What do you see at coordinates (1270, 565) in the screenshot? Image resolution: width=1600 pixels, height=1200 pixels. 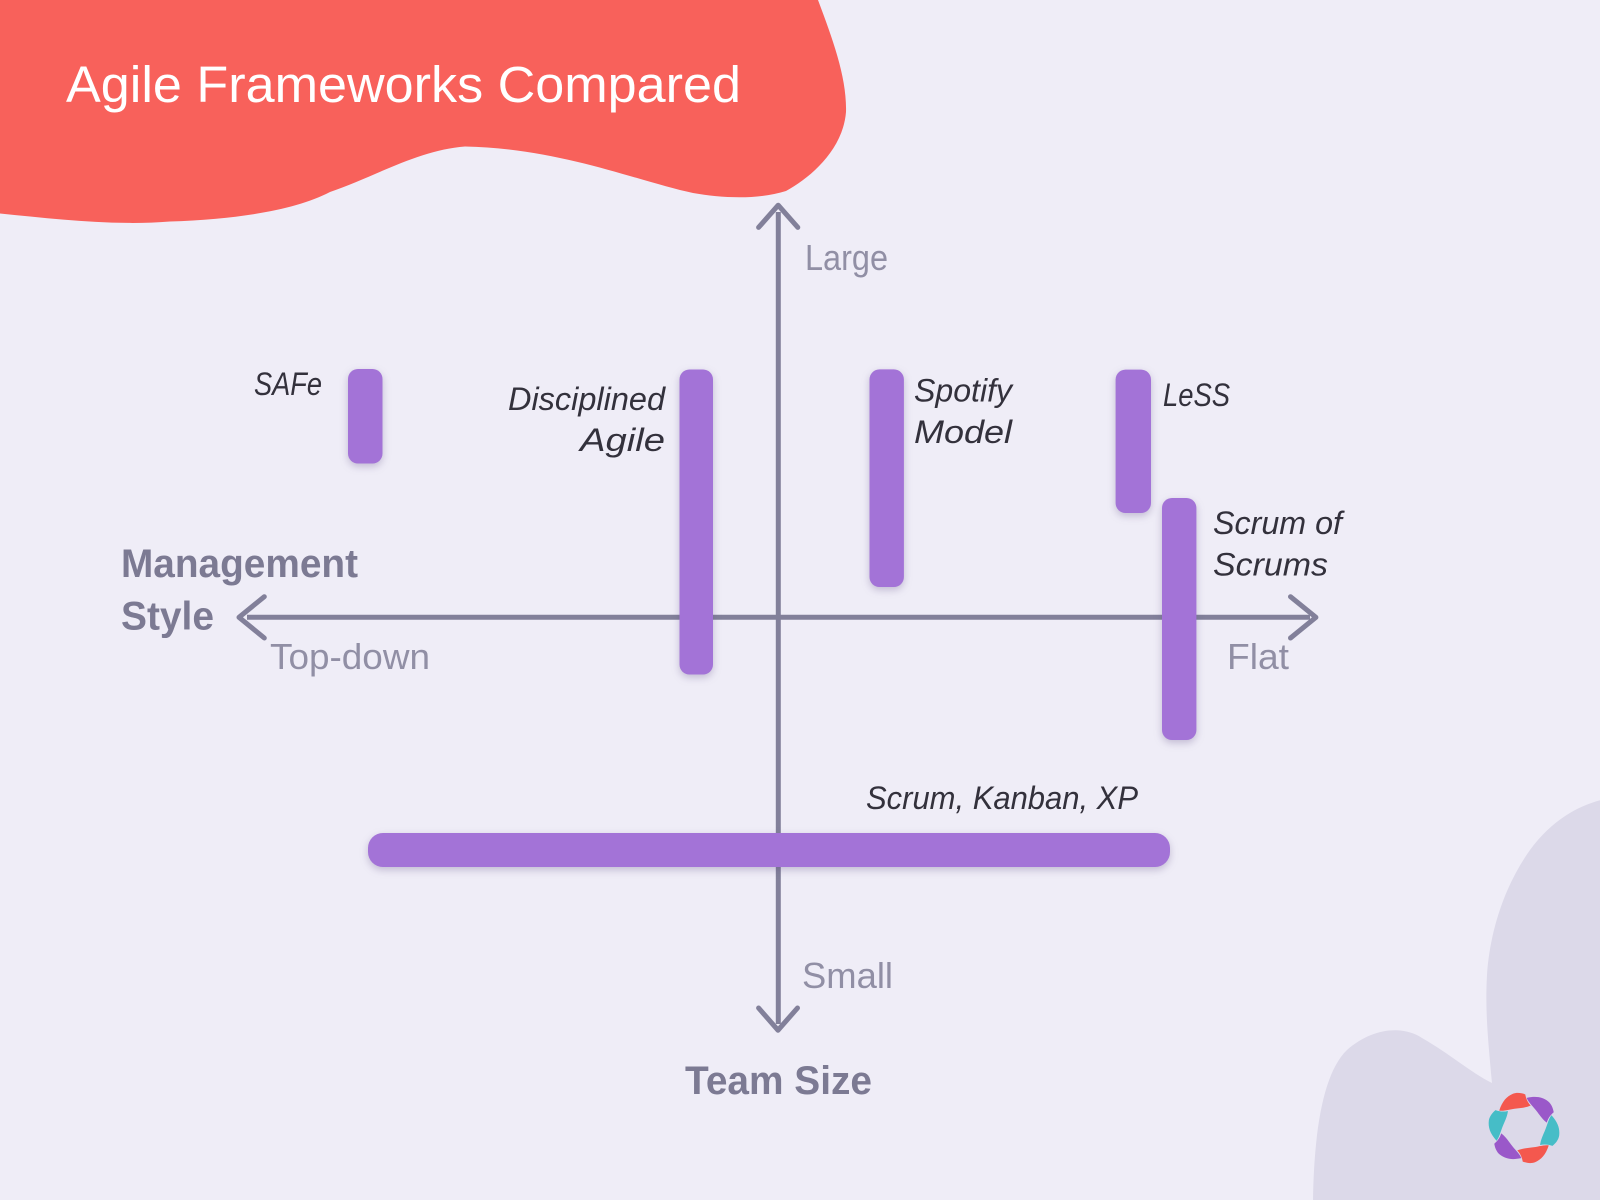 I see `svg-text: Scrums` at bounding box center [1270, 565].